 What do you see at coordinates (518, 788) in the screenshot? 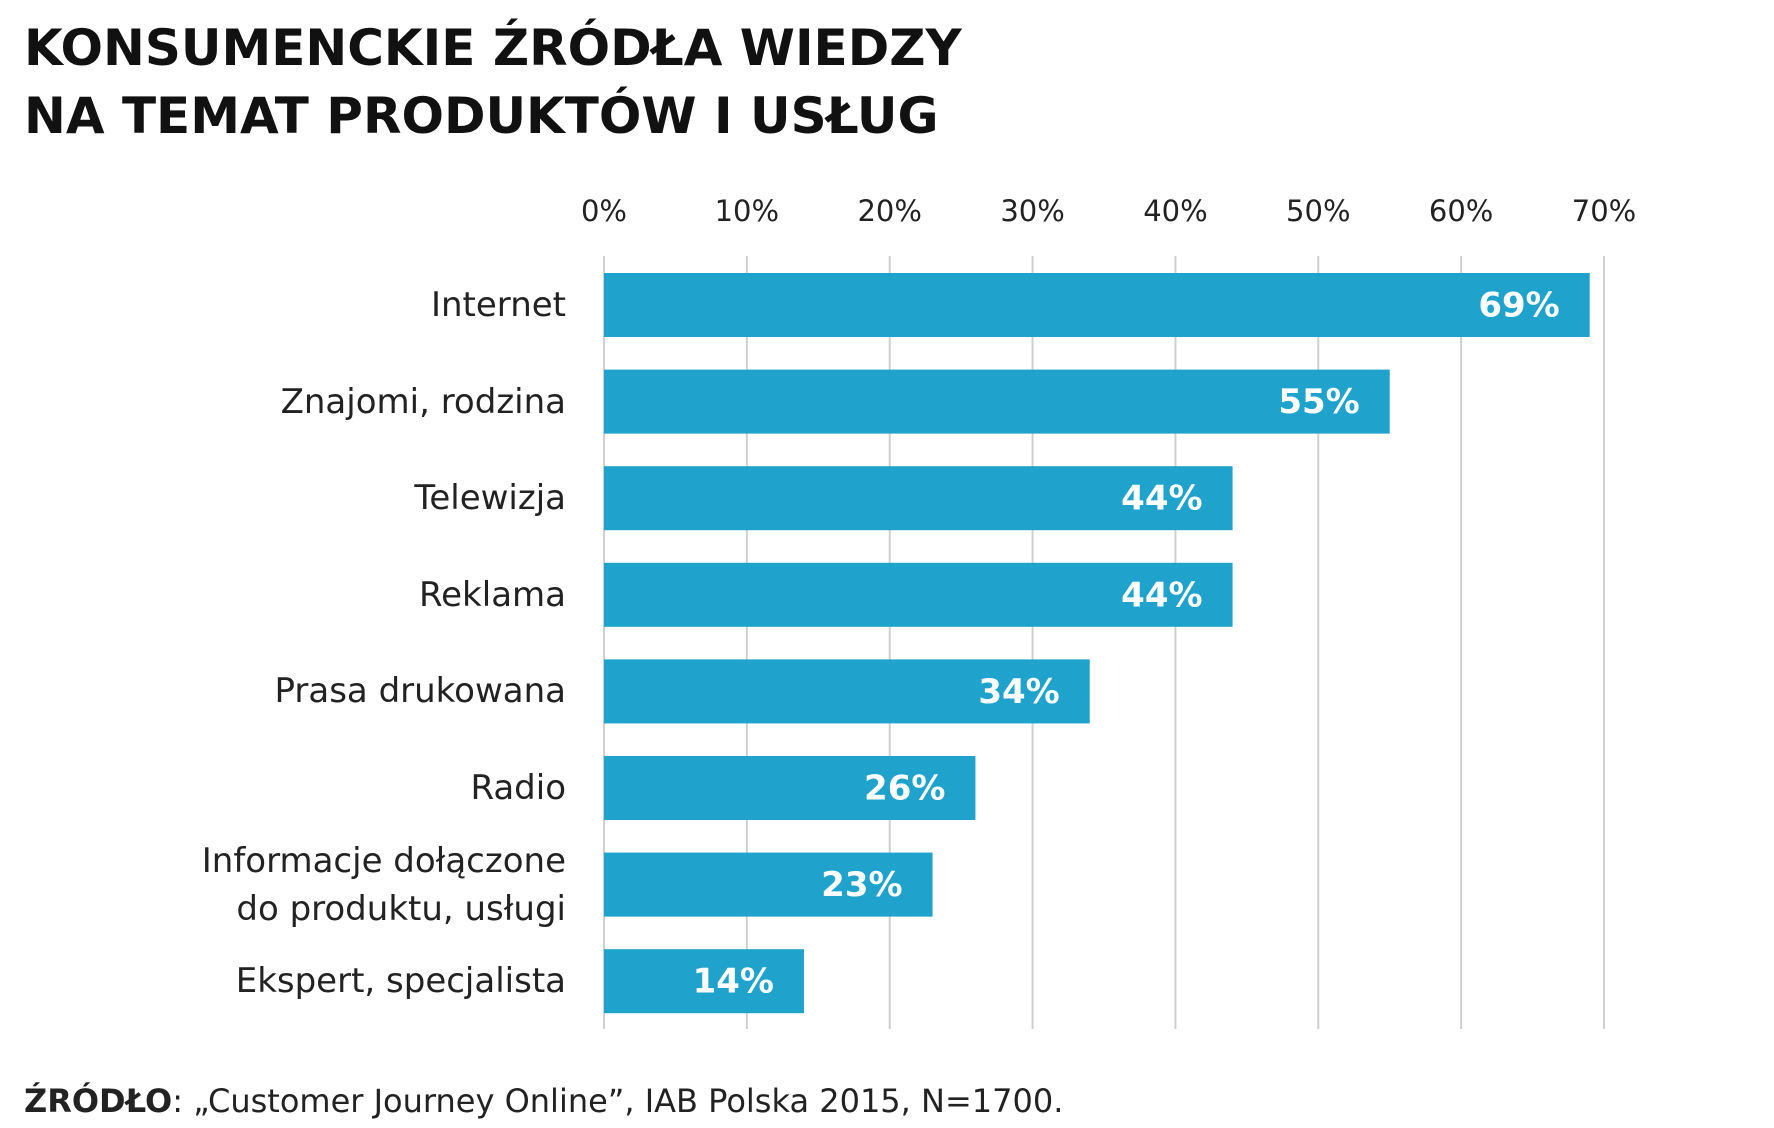
I see `y-tick-label: Radio` at bounding box center [518, 788].